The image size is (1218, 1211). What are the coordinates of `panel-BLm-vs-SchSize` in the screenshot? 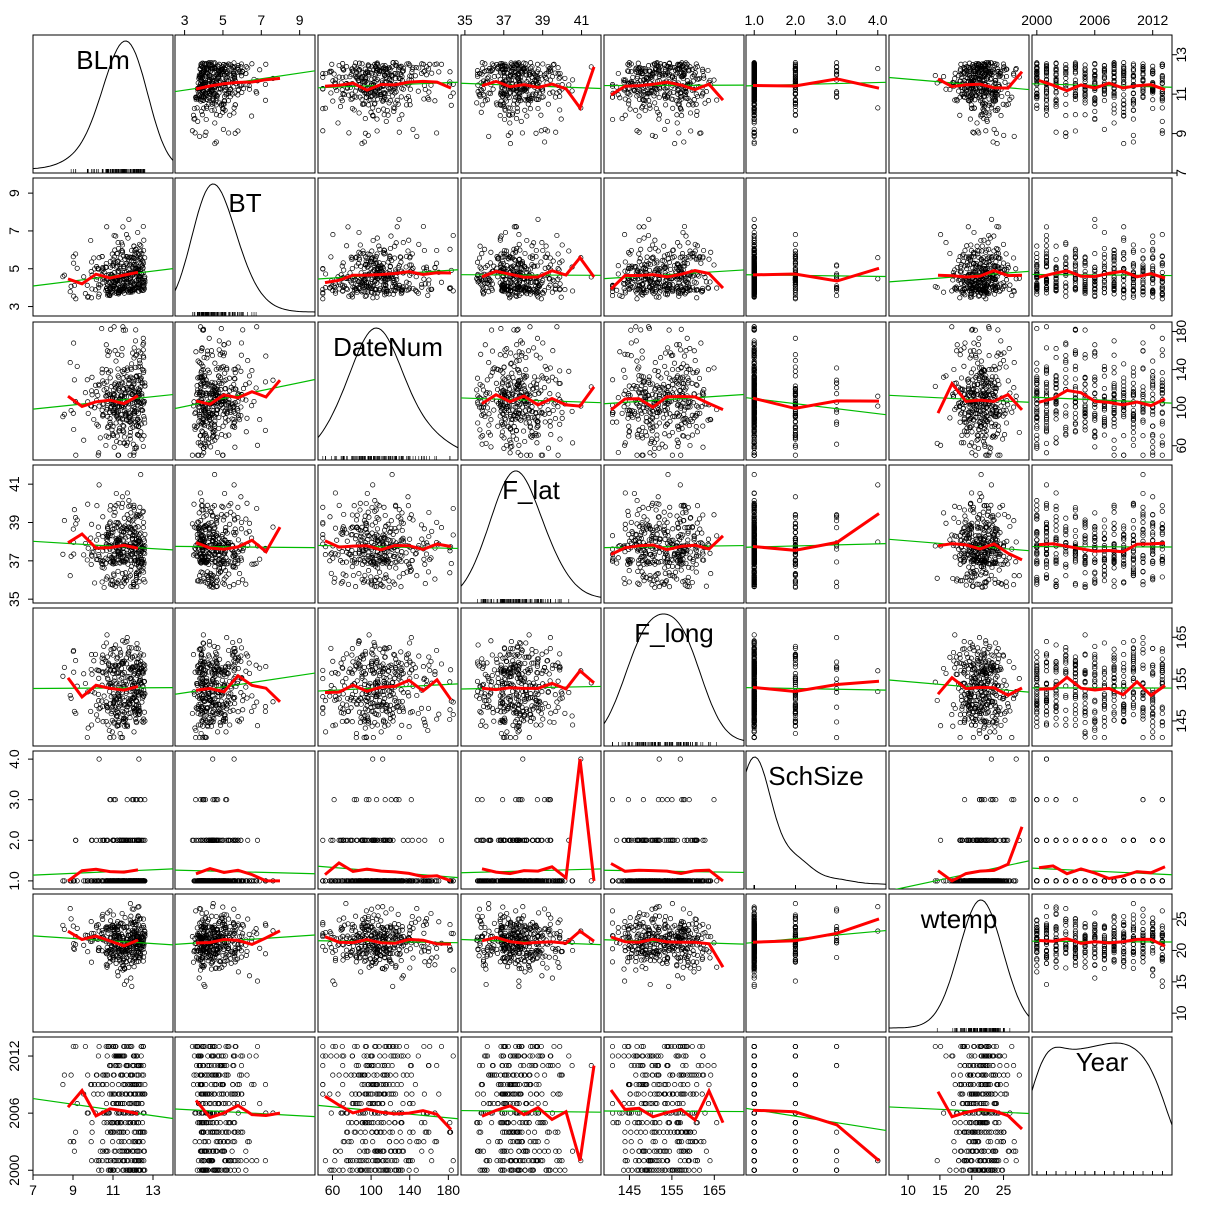 It's located at (816, 104).